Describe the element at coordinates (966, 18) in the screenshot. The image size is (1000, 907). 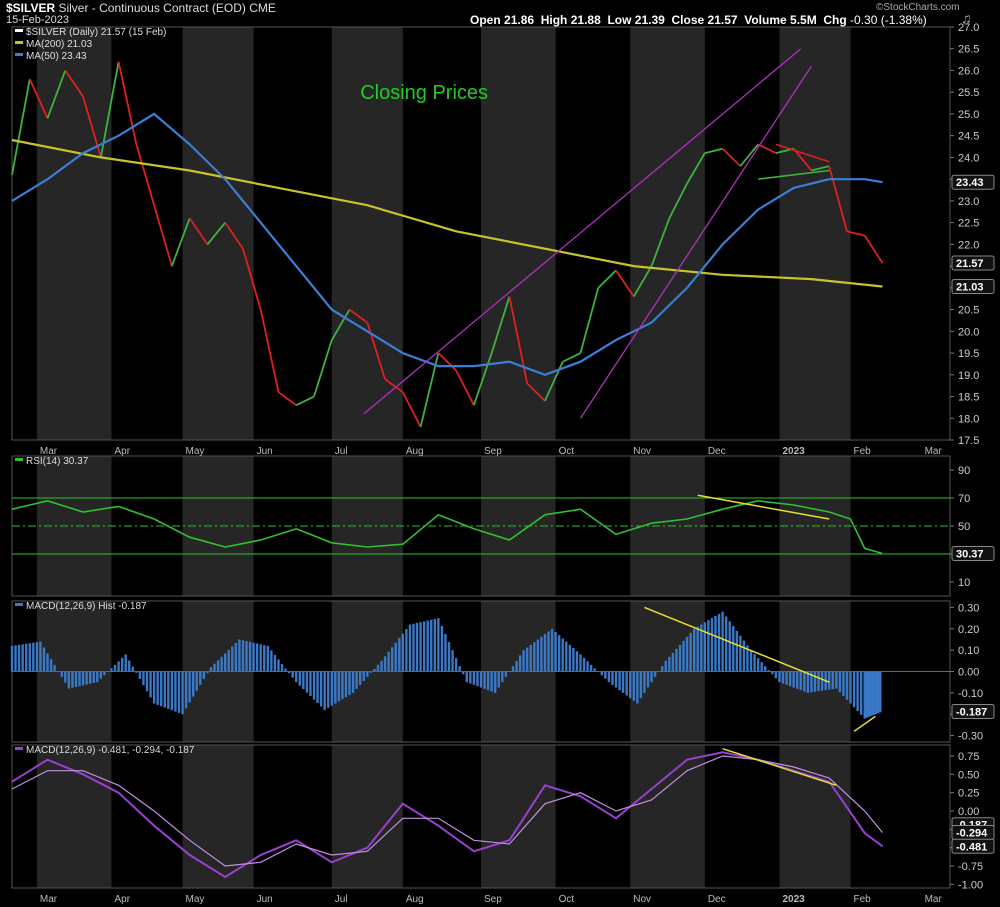
I see `bell-icon: ♫` at that location.